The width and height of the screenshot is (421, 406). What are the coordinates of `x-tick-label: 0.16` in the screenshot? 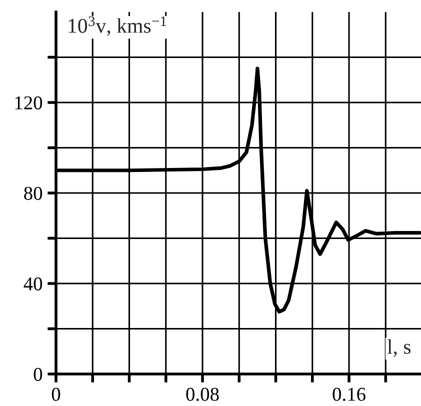 It's located at (349, 394).